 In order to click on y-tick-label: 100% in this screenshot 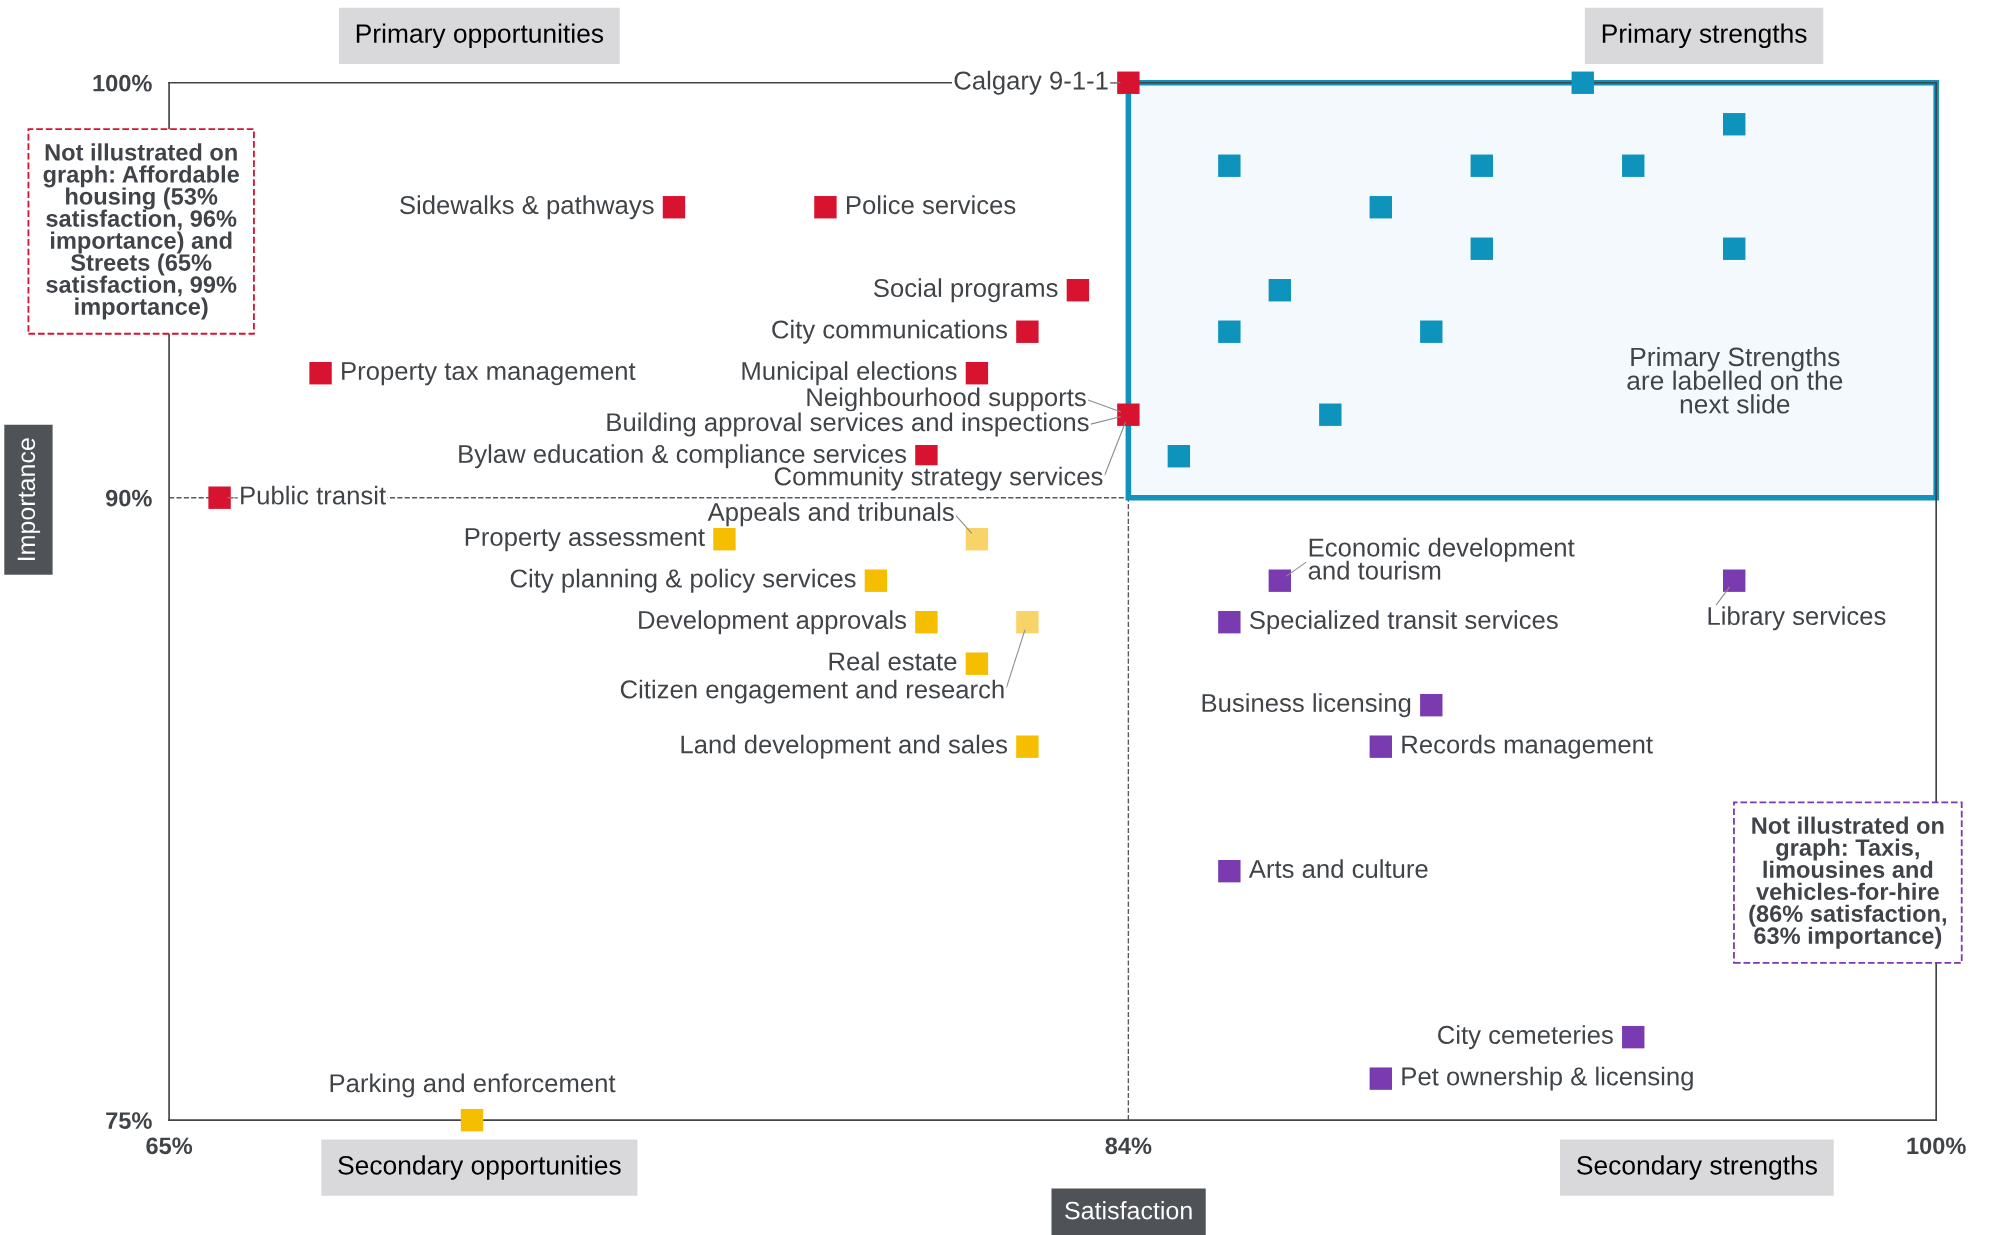, I will do `click(122, 83)`.